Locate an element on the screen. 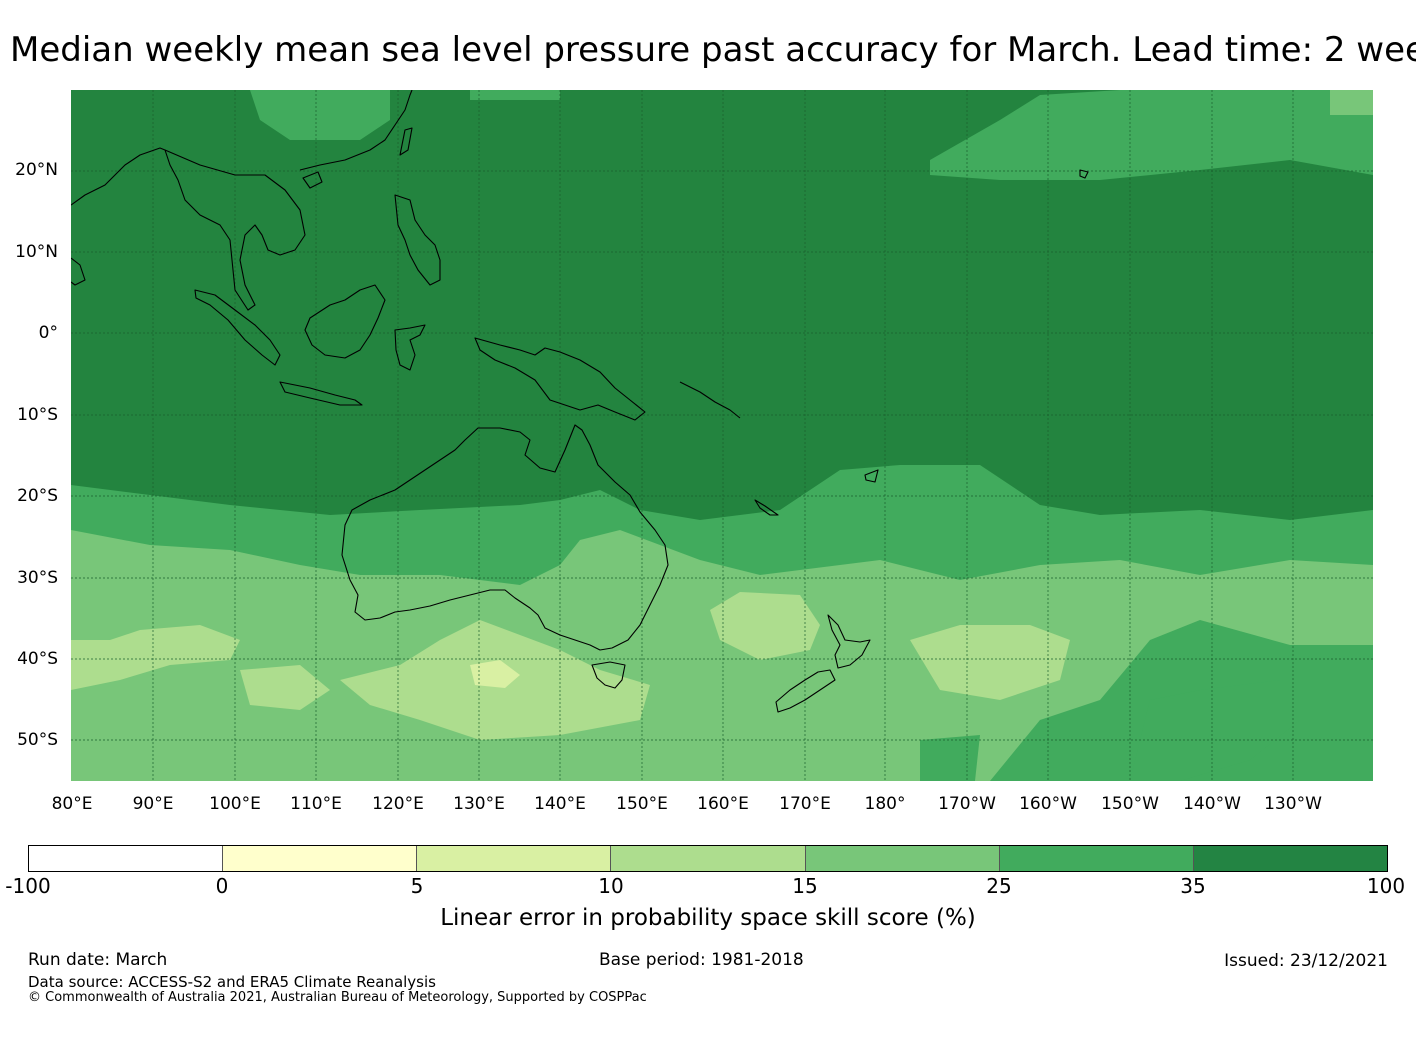  colorbar-tick-neg100: -100 is located at coordinates (28, 886).